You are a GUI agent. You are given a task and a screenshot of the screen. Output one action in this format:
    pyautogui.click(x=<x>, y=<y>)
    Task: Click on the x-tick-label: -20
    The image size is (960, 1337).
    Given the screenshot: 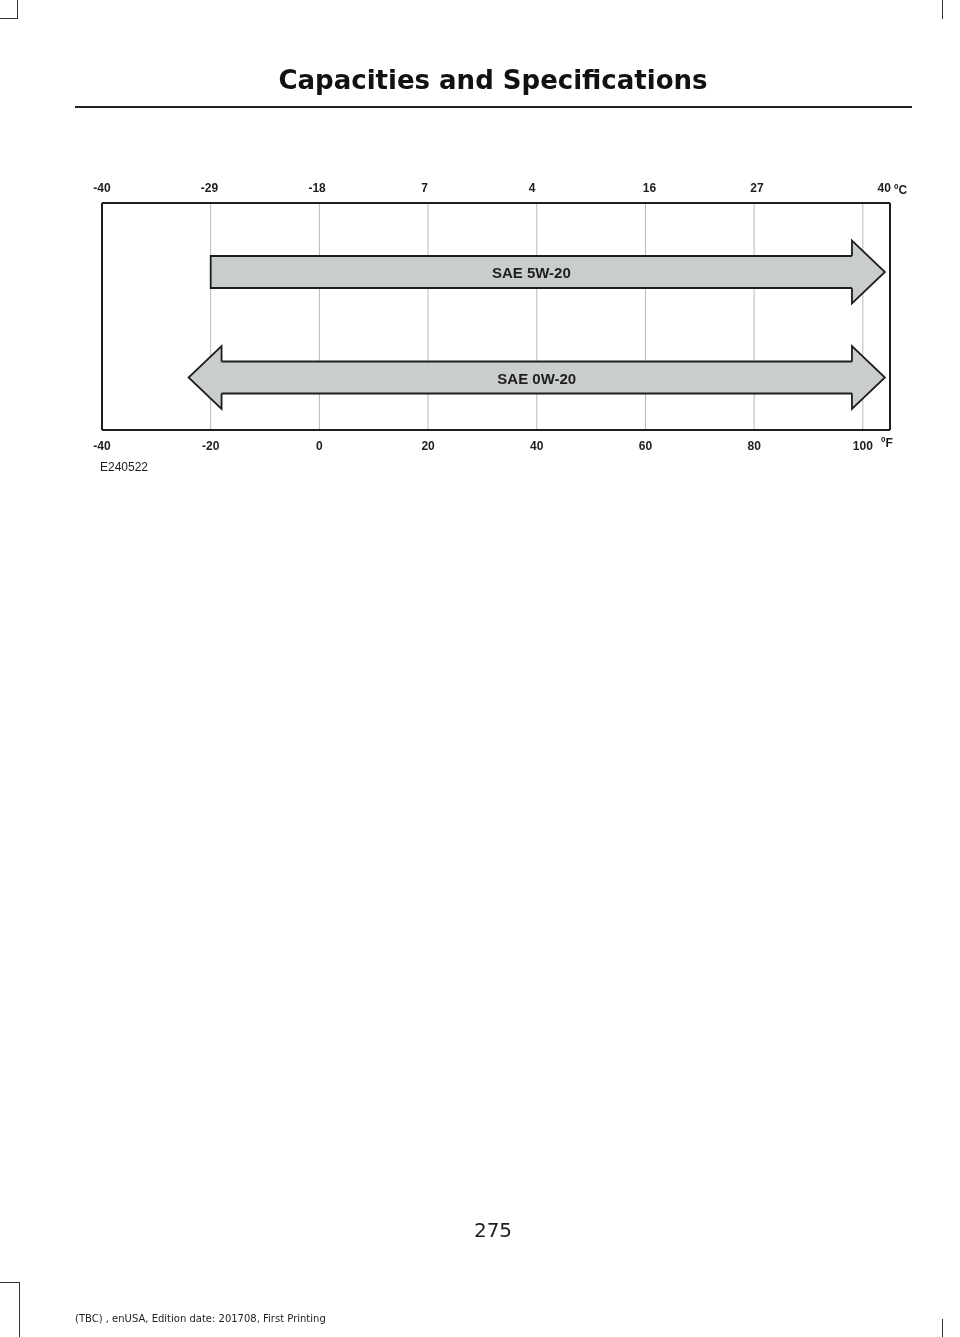 What is the action you would take?
    pyautogui.click(x=211, y=445)
    